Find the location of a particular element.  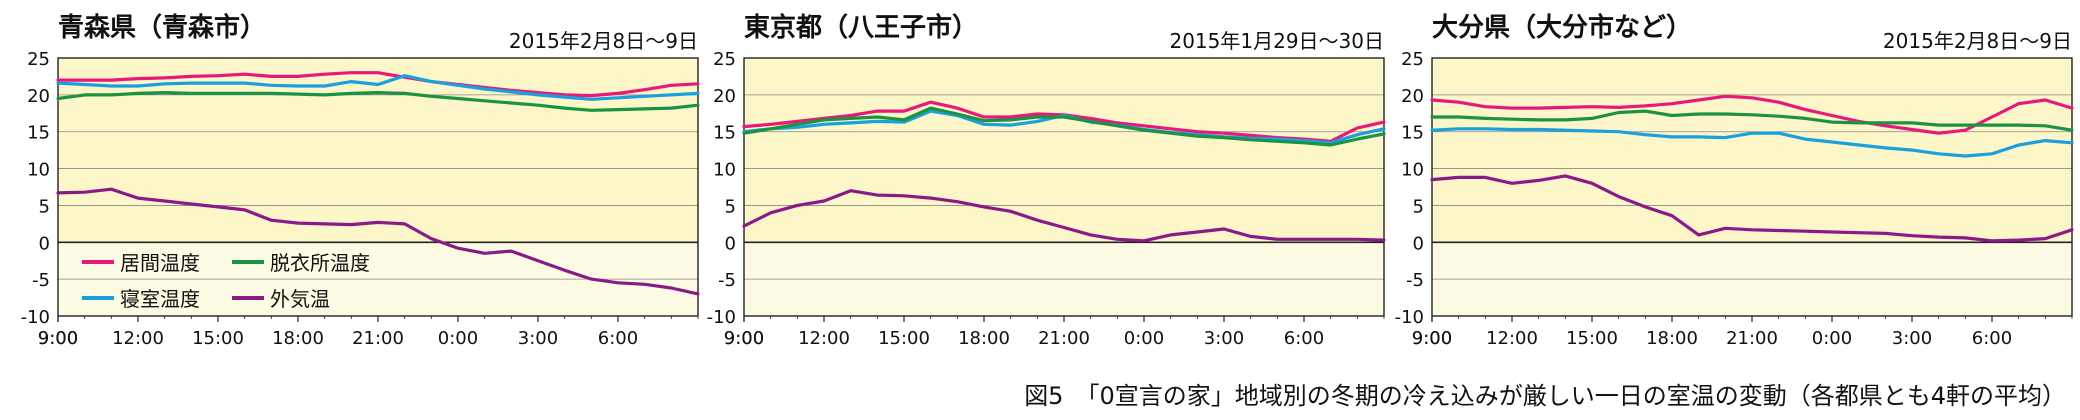

x-tick-label-oita: 6:00 is located at coordinates (1992, 338).